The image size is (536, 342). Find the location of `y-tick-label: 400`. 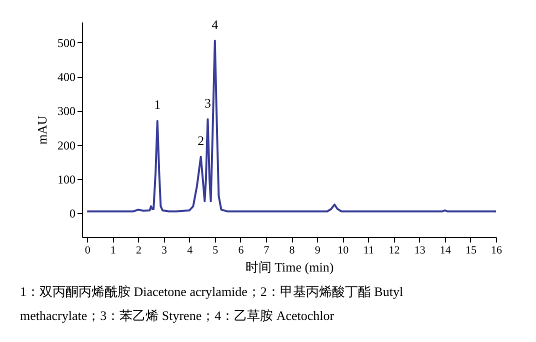

y-tick-label: 400 is located at coordinates (67, 77).